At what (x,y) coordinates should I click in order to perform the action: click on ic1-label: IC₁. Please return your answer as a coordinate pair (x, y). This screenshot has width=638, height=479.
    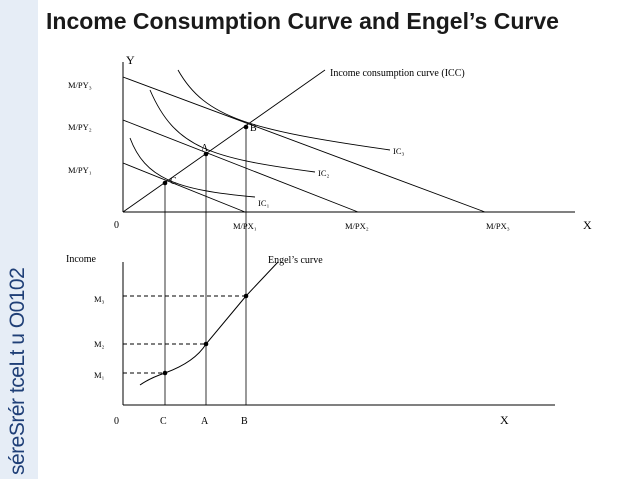
    Looking at the image, I should click on (264, 203).